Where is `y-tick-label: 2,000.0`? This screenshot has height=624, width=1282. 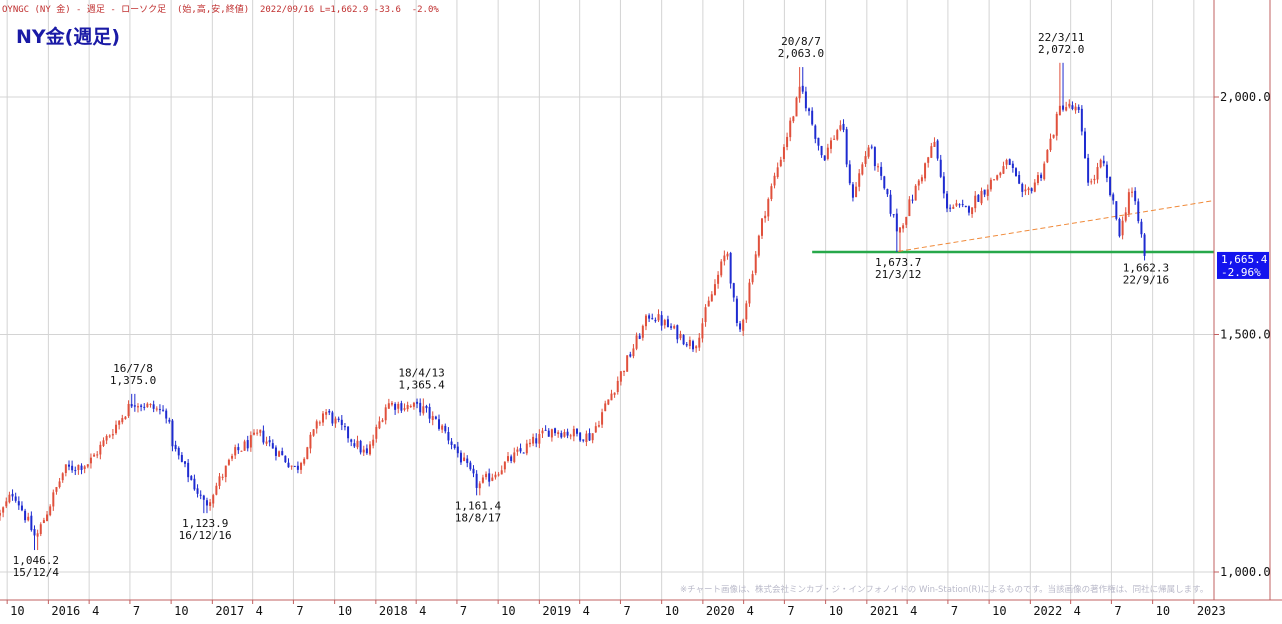 y-tick-label: 2,000.0 is located at coordinates (1245, 97).